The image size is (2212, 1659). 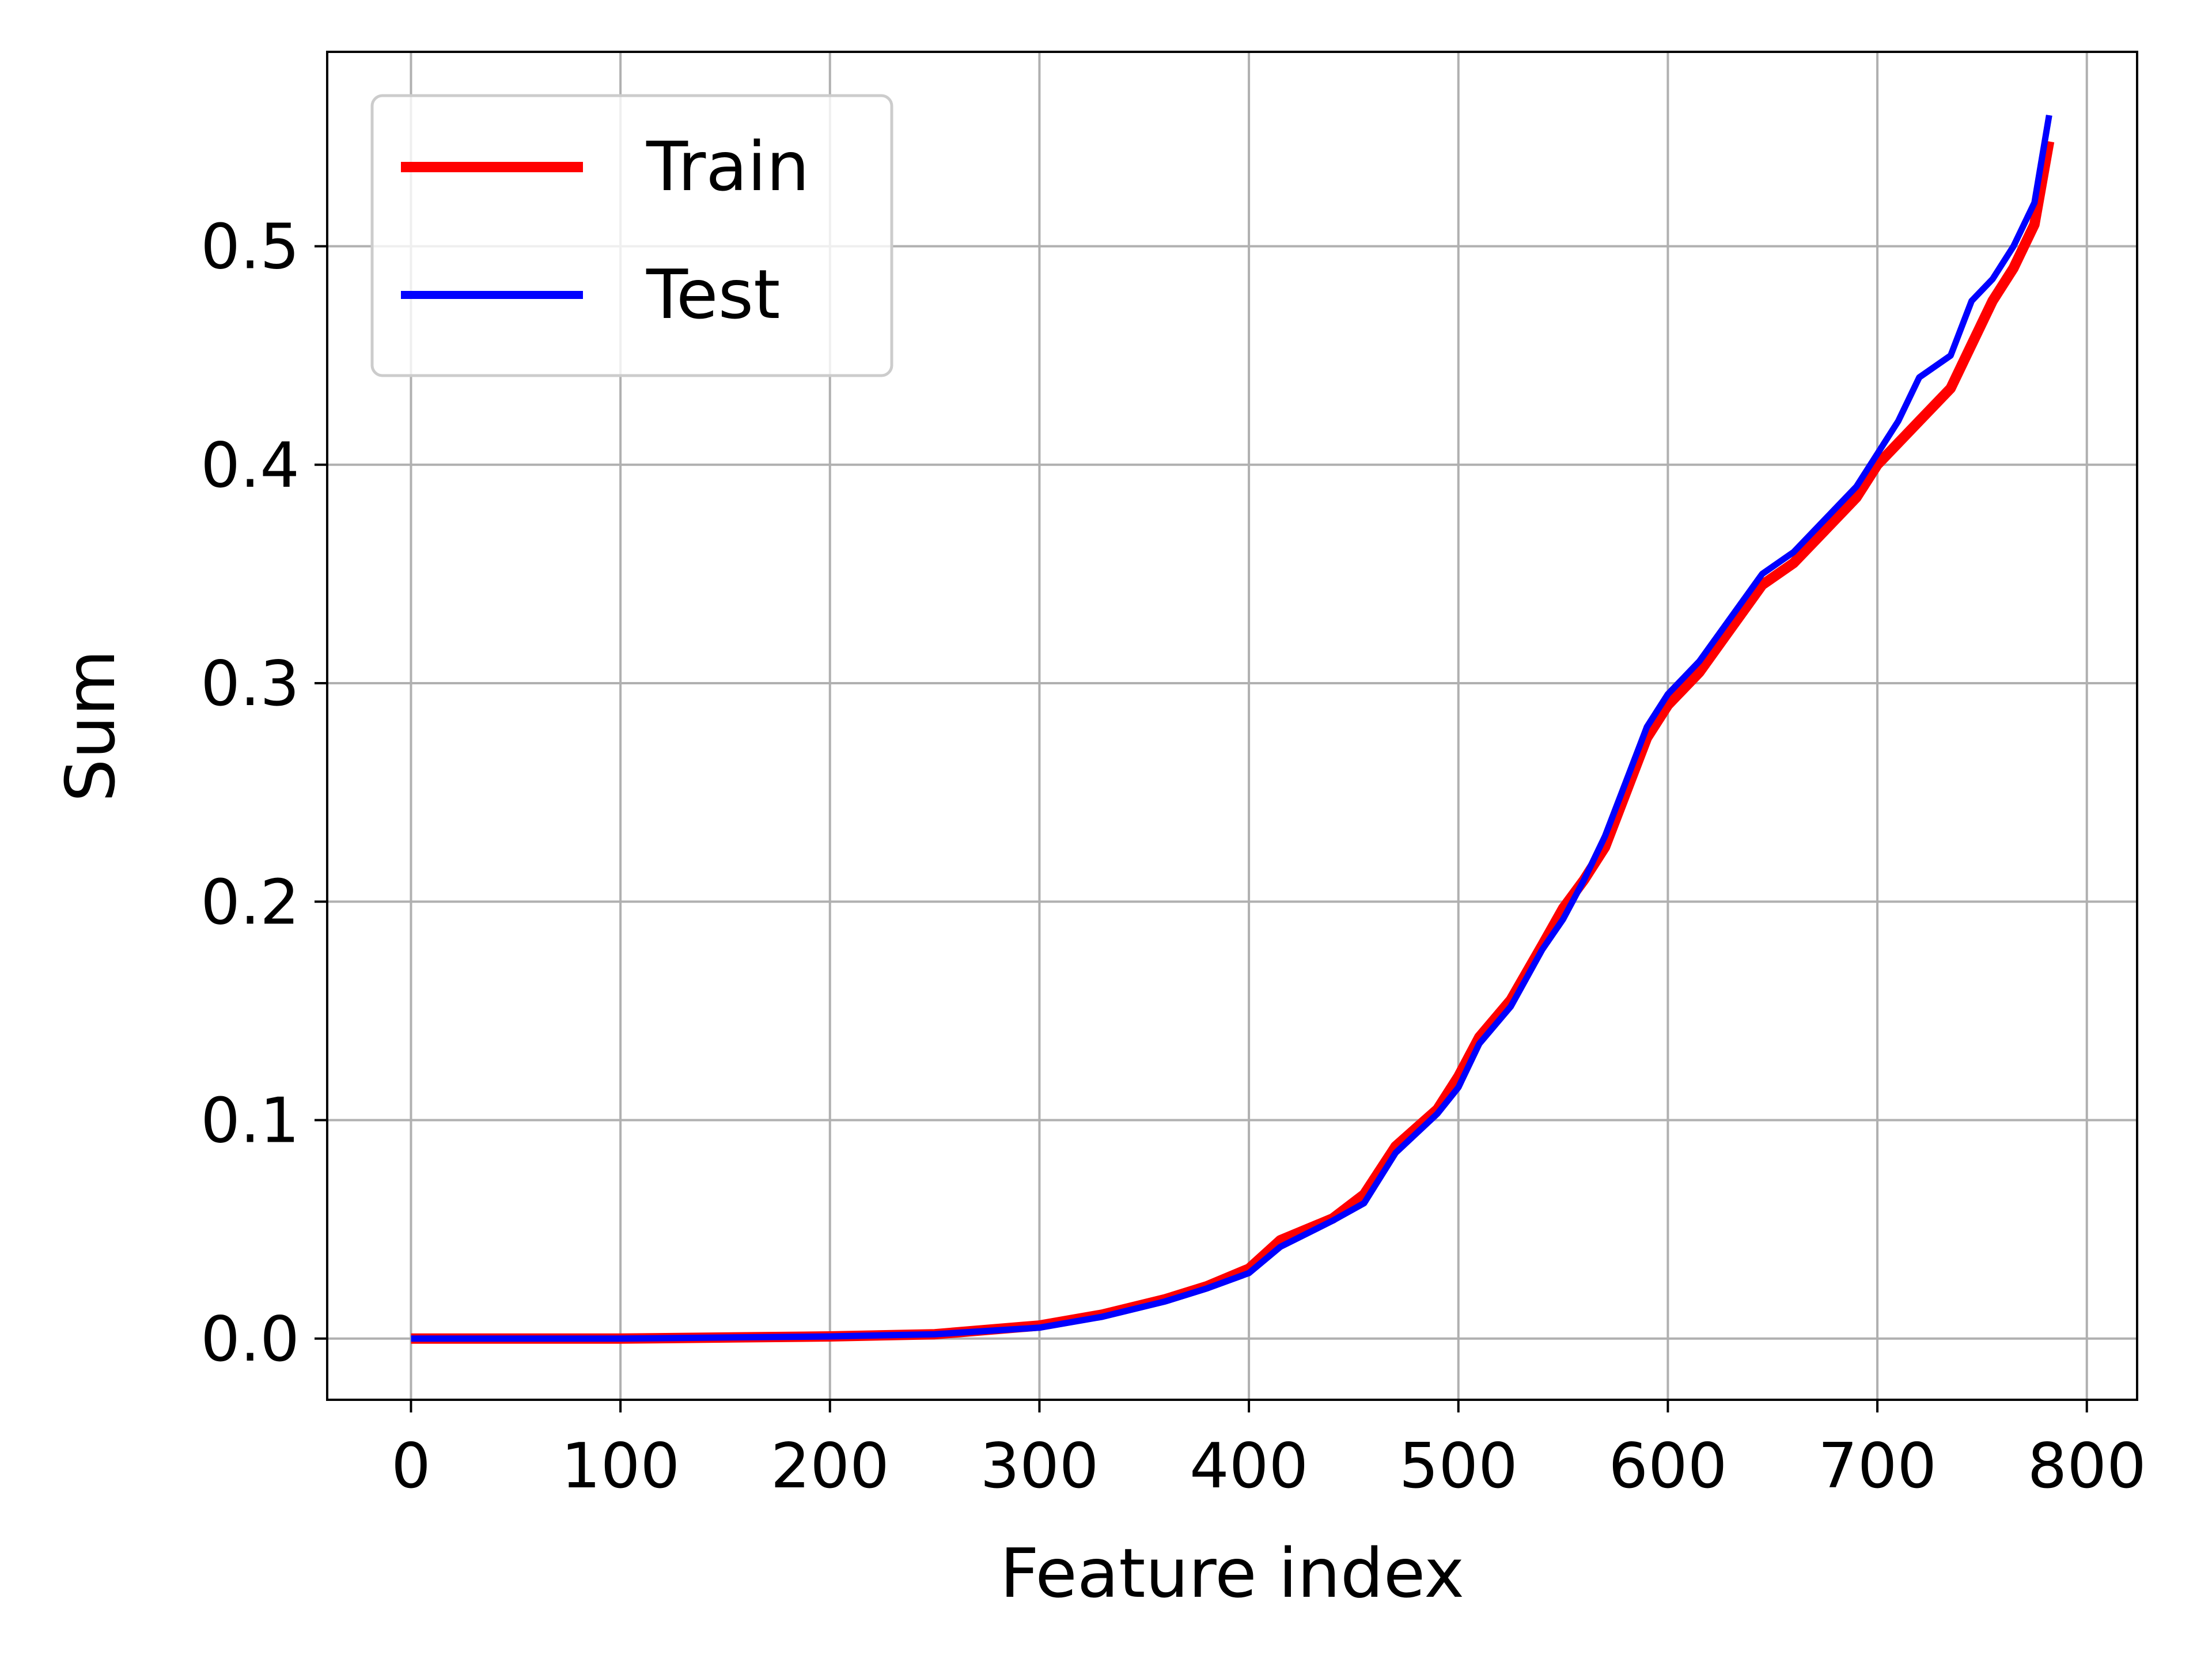 What do you see at coordinates (263, 793) in the screenshot?
I see `y-axis-ticks: 0.0 0.1 0.2 0.3 0.4 0.5` at bounding box center [263, 793].